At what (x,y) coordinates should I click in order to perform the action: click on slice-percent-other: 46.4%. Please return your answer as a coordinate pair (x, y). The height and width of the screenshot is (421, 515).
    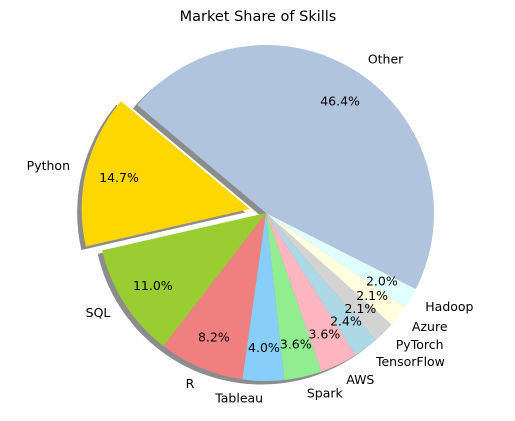
    Looking at the image, I should click on (340, 100).